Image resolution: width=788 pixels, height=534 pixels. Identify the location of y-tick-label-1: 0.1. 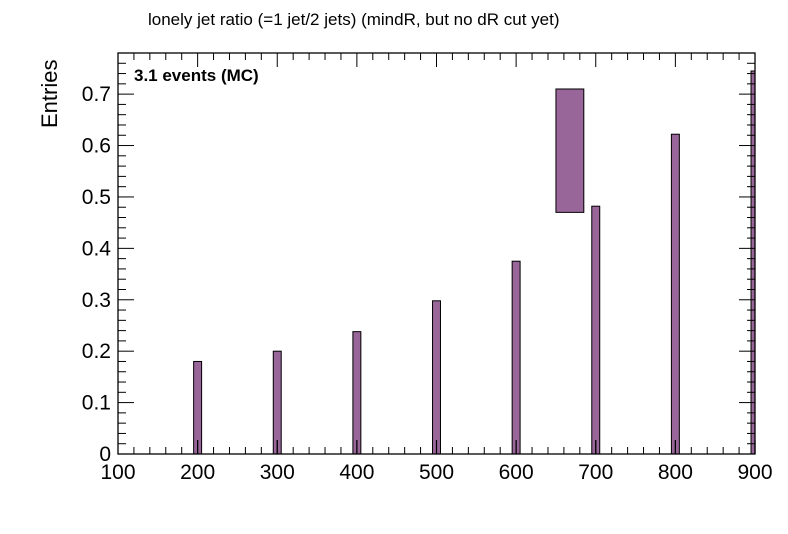
(96, 403).